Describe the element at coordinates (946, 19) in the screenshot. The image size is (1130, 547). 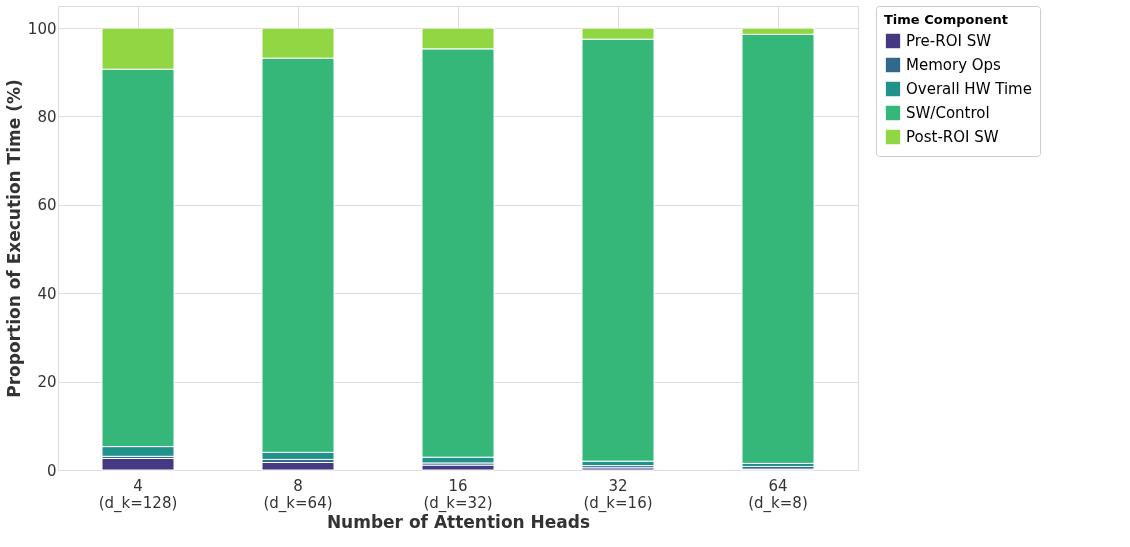
I see `legend-title: Time Component` at that location.